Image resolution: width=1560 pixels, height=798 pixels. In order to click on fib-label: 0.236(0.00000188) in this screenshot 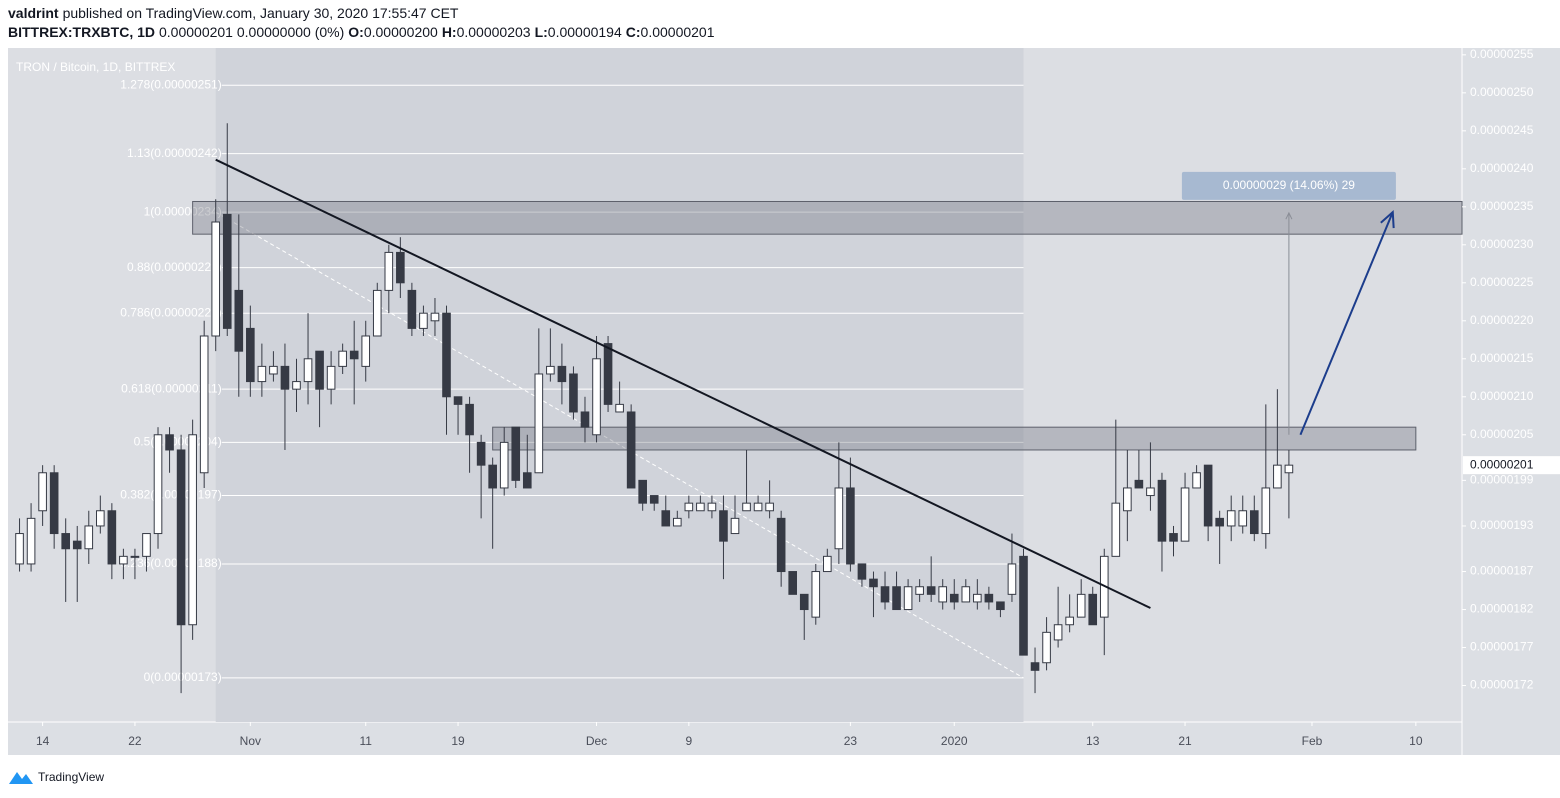, I will do `click(170, 563)`.